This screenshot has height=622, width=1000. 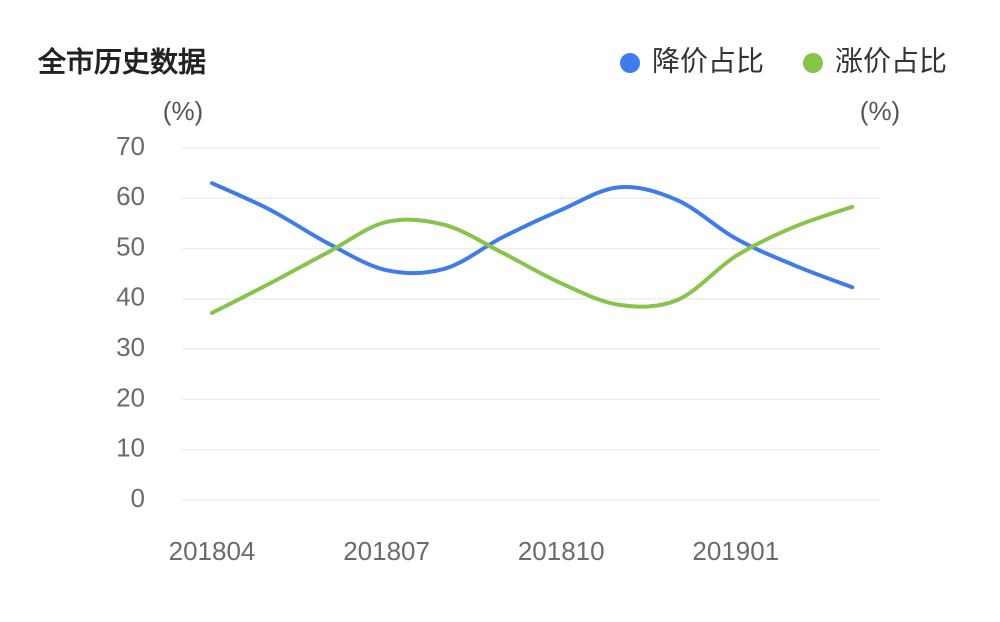 I want to click on x-tick-label: 201807, so click(x=386, y=551).